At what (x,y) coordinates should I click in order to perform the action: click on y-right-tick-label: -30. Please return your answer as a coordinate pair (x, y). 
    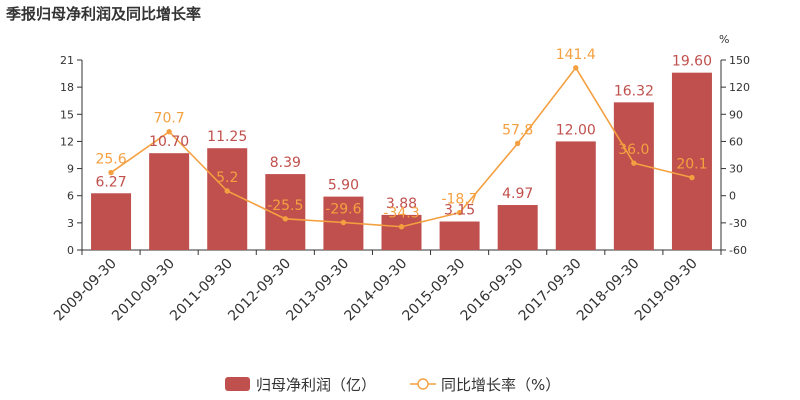
    Looking at the image, I should click on (738, 223).